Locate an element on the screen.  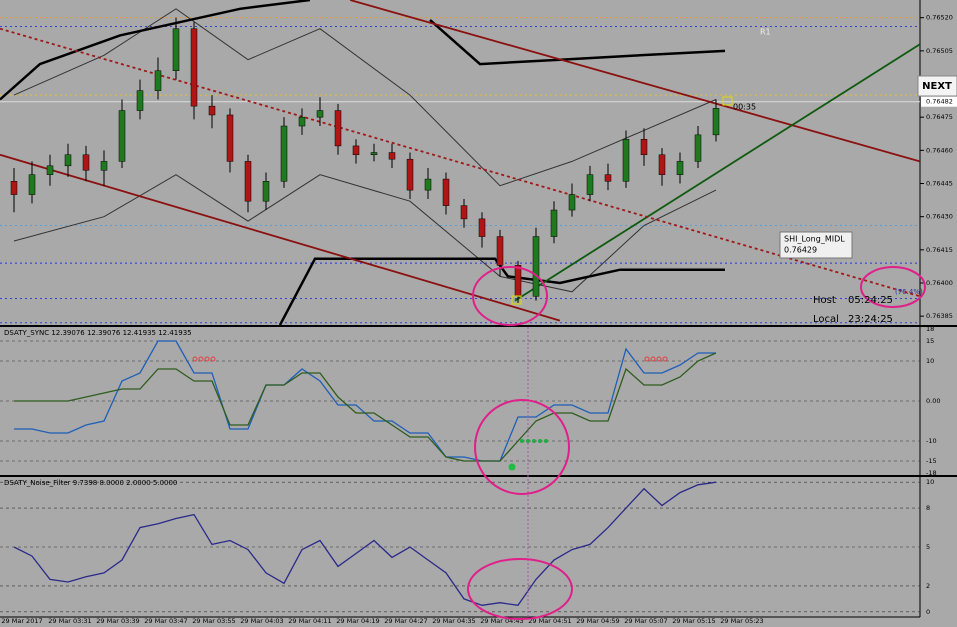
current-price-box is located at coordinates (939, 101).